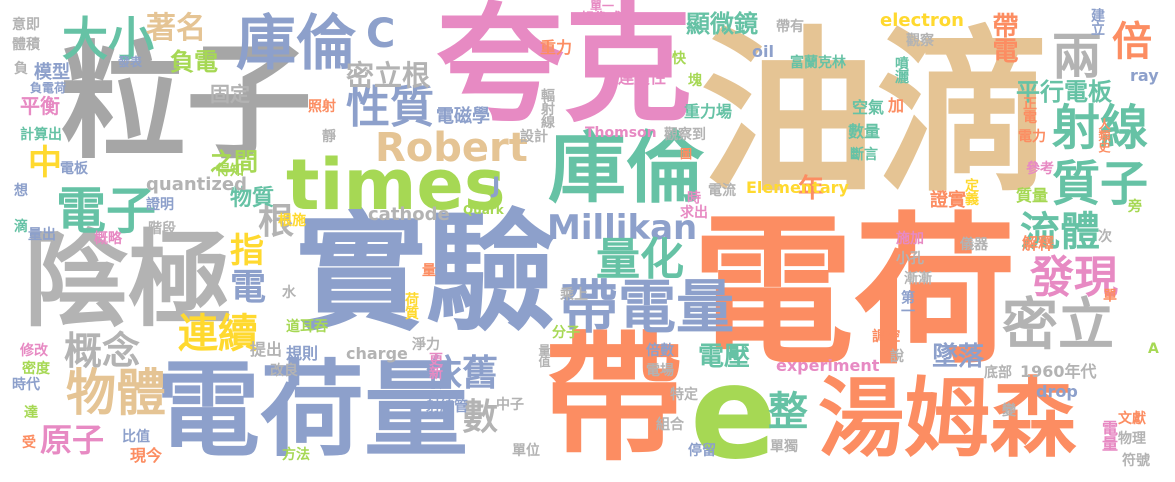  What do you see at coordinates (40, 106) in the screenshot?
I see `word-pingheng: 平衡` at bounding box center [40, 106].